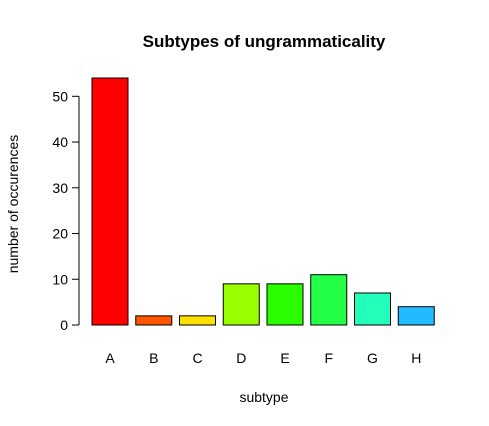  What do you see at coordinates (60, 142) in the screenshot?
I see `y-tick-label: 40` at bounding box center [60, 142].